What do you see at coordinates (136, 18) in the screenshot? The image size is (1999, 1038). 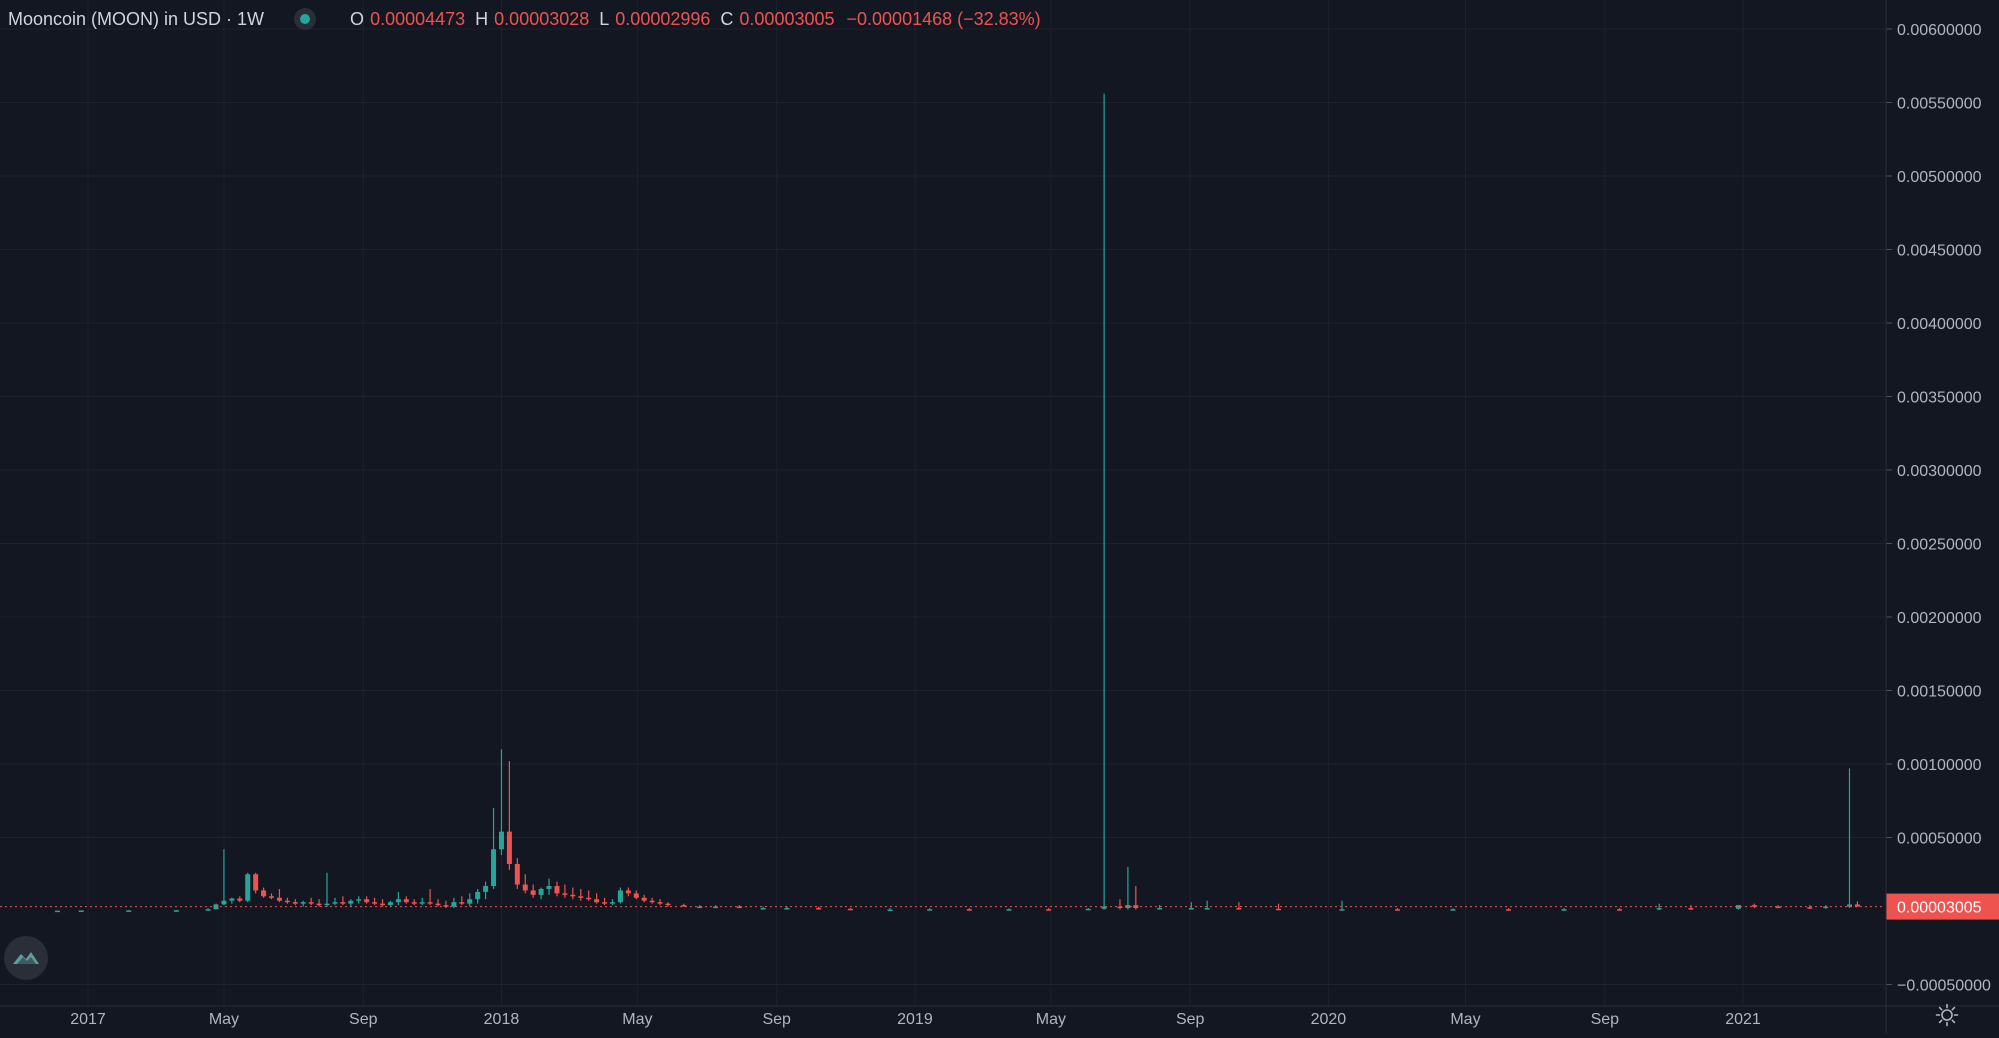 I see `symbol-title: Mooncoin (MOON) in USD · 1W` at bounding box center [136, 18].